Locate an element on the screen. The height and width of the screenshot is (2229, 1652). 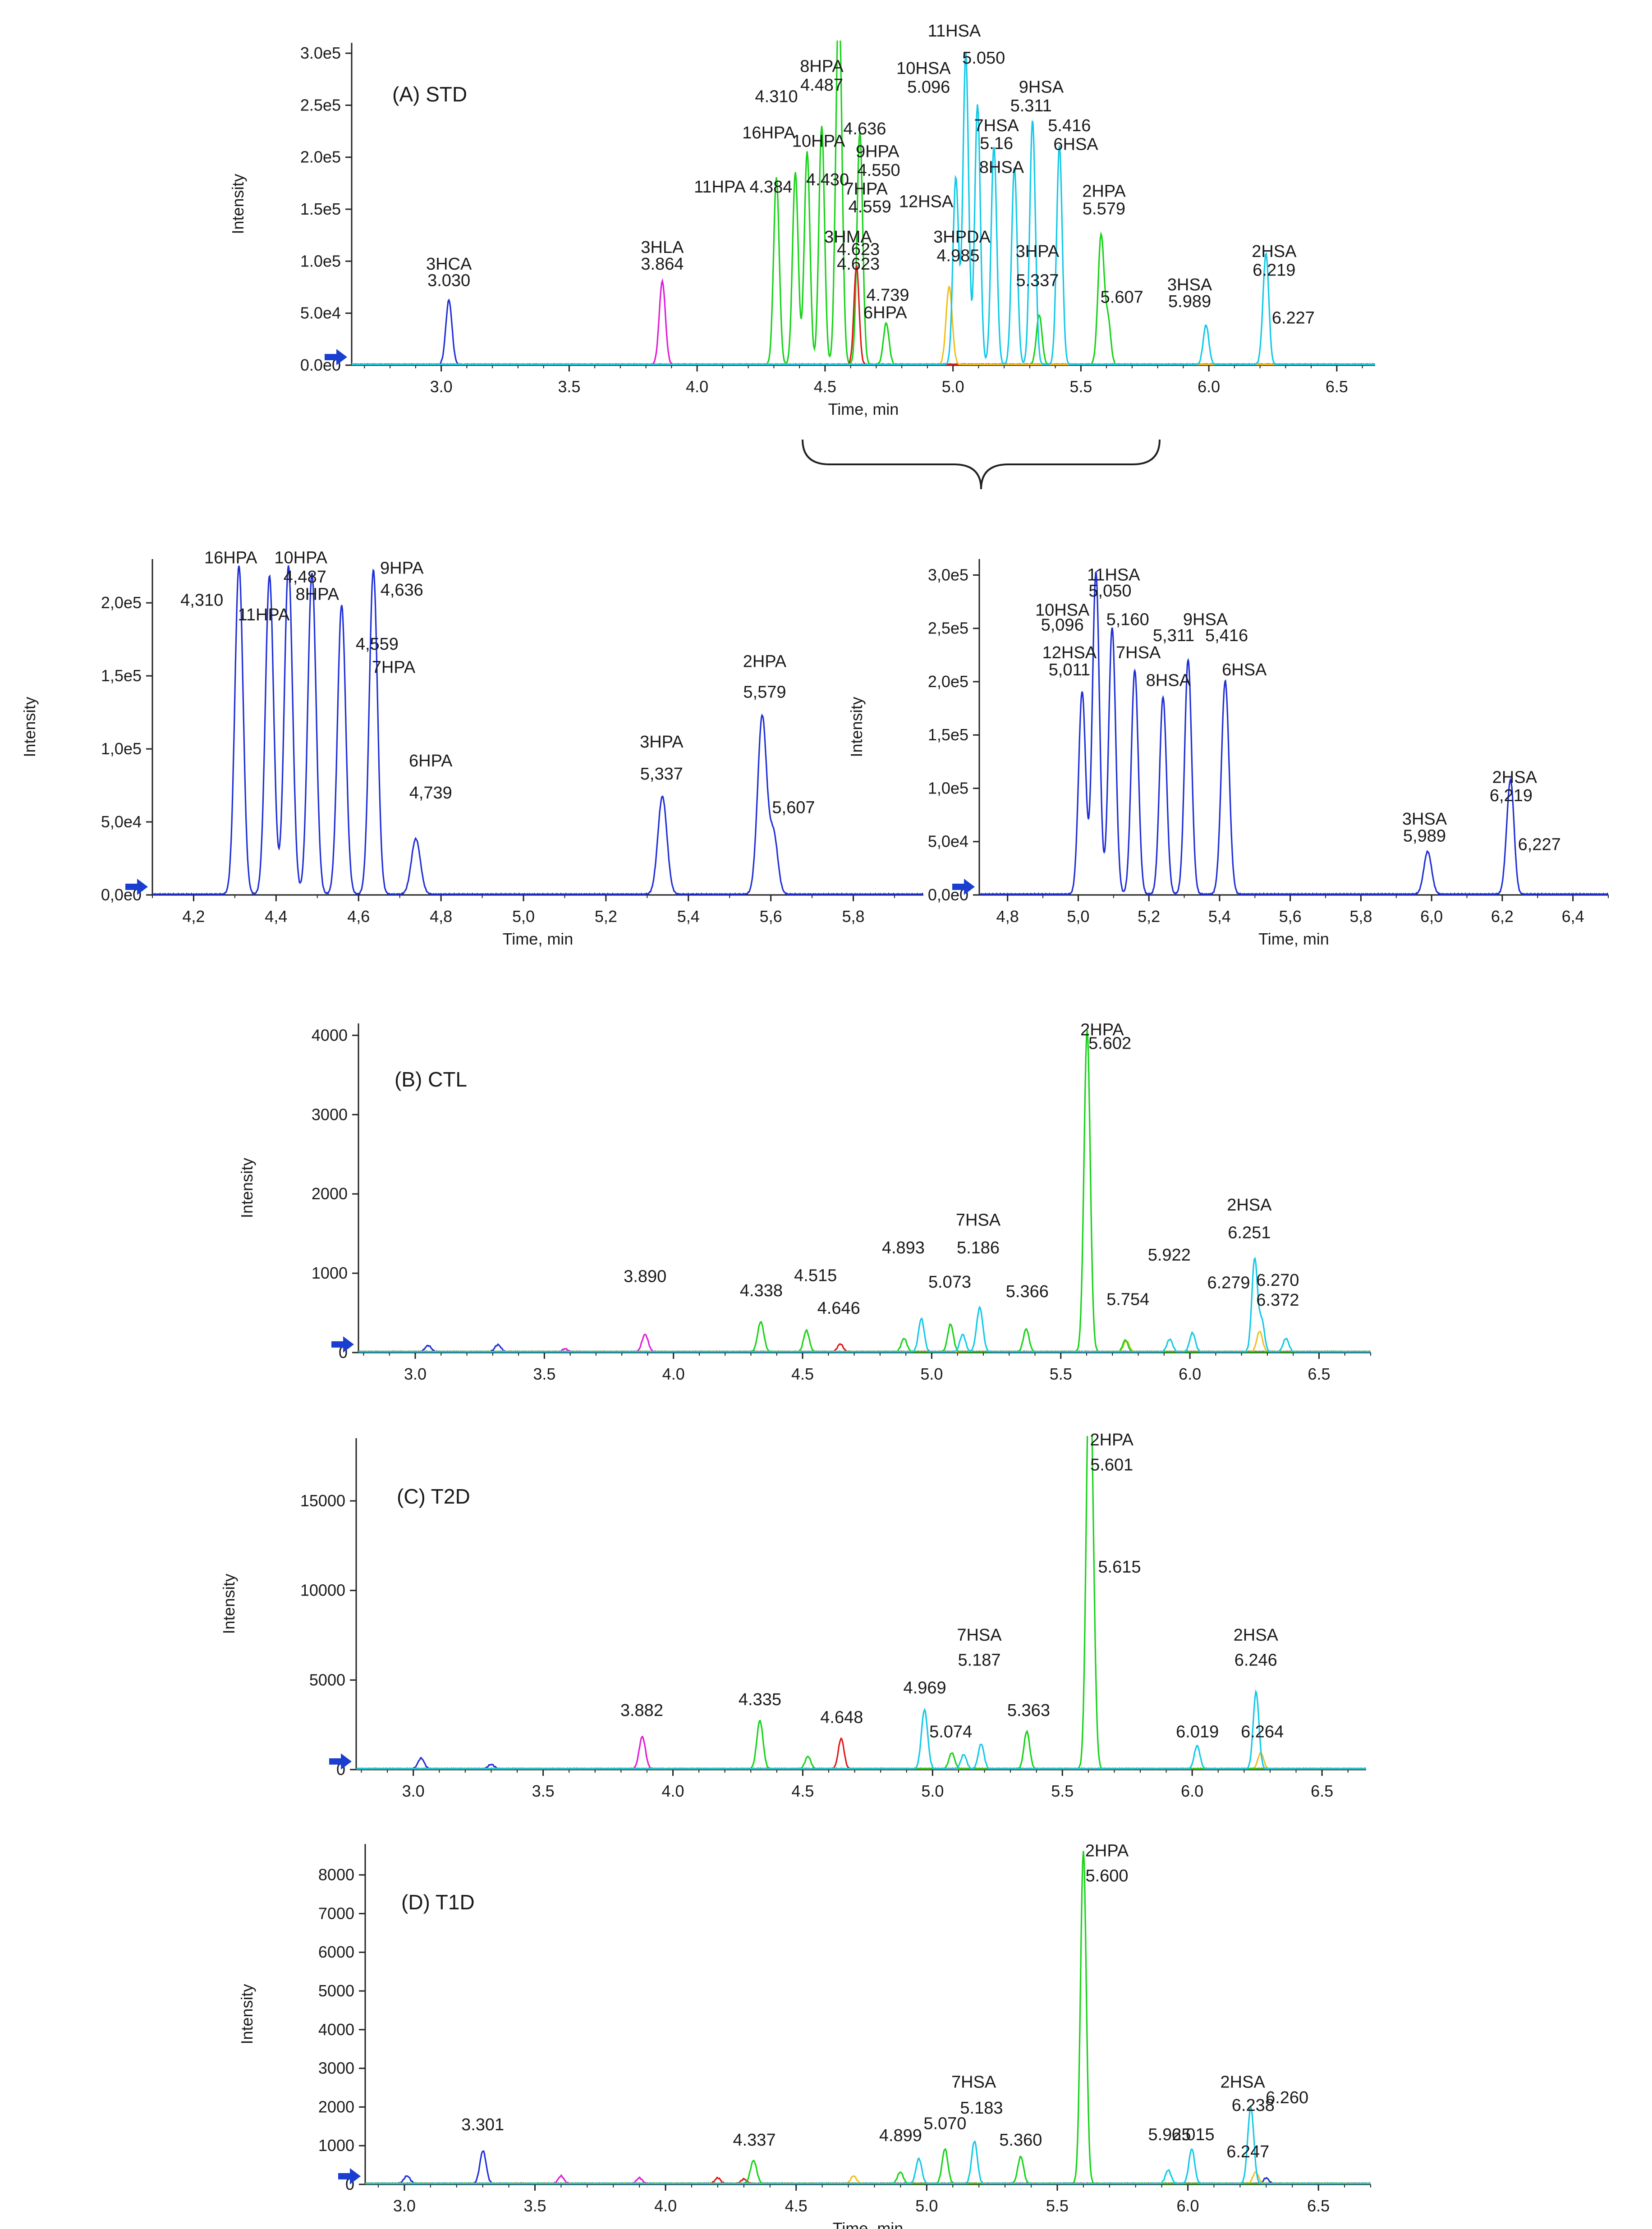
x-tick-label: 5,6 is located at coordinates (771, 916).